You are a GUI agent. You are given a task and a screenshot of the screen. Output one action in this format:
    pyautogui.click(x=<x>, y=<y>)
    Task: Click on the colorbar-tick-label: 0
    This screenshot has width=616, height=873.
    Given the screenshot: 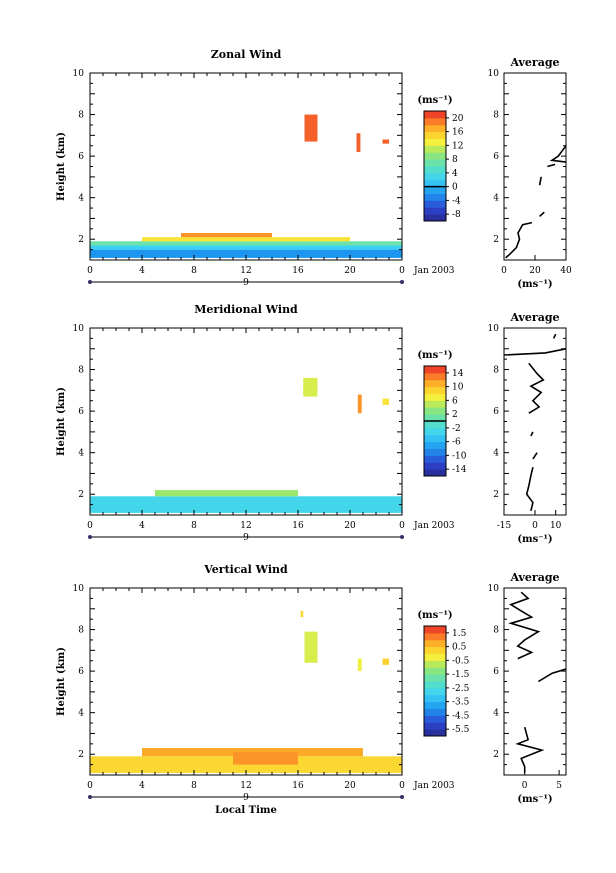 What is the action you would take?
    pyautogui.click(x=455, y=188)
    